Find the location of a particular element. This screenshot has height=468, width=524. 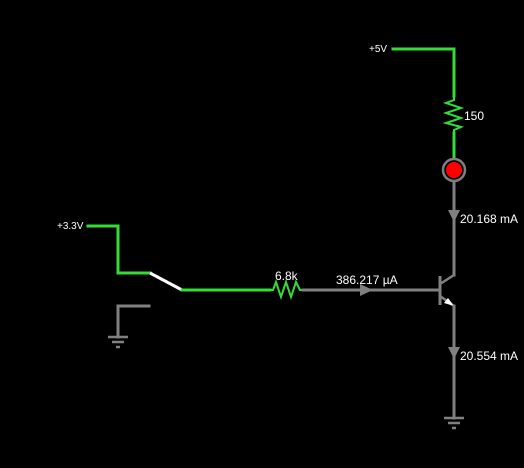

led is located at coordinates (454, 170).